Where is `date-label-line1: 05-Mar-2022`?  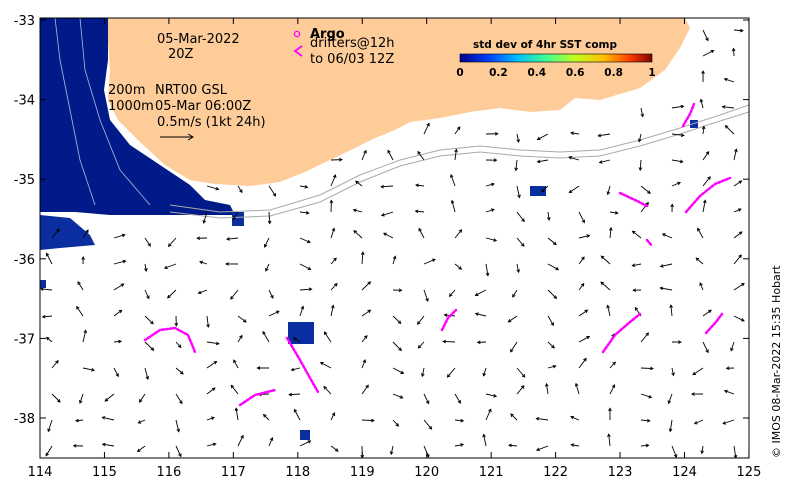
date-label-line1: 05-Mar-2022 is located at coordinates (198, 39).